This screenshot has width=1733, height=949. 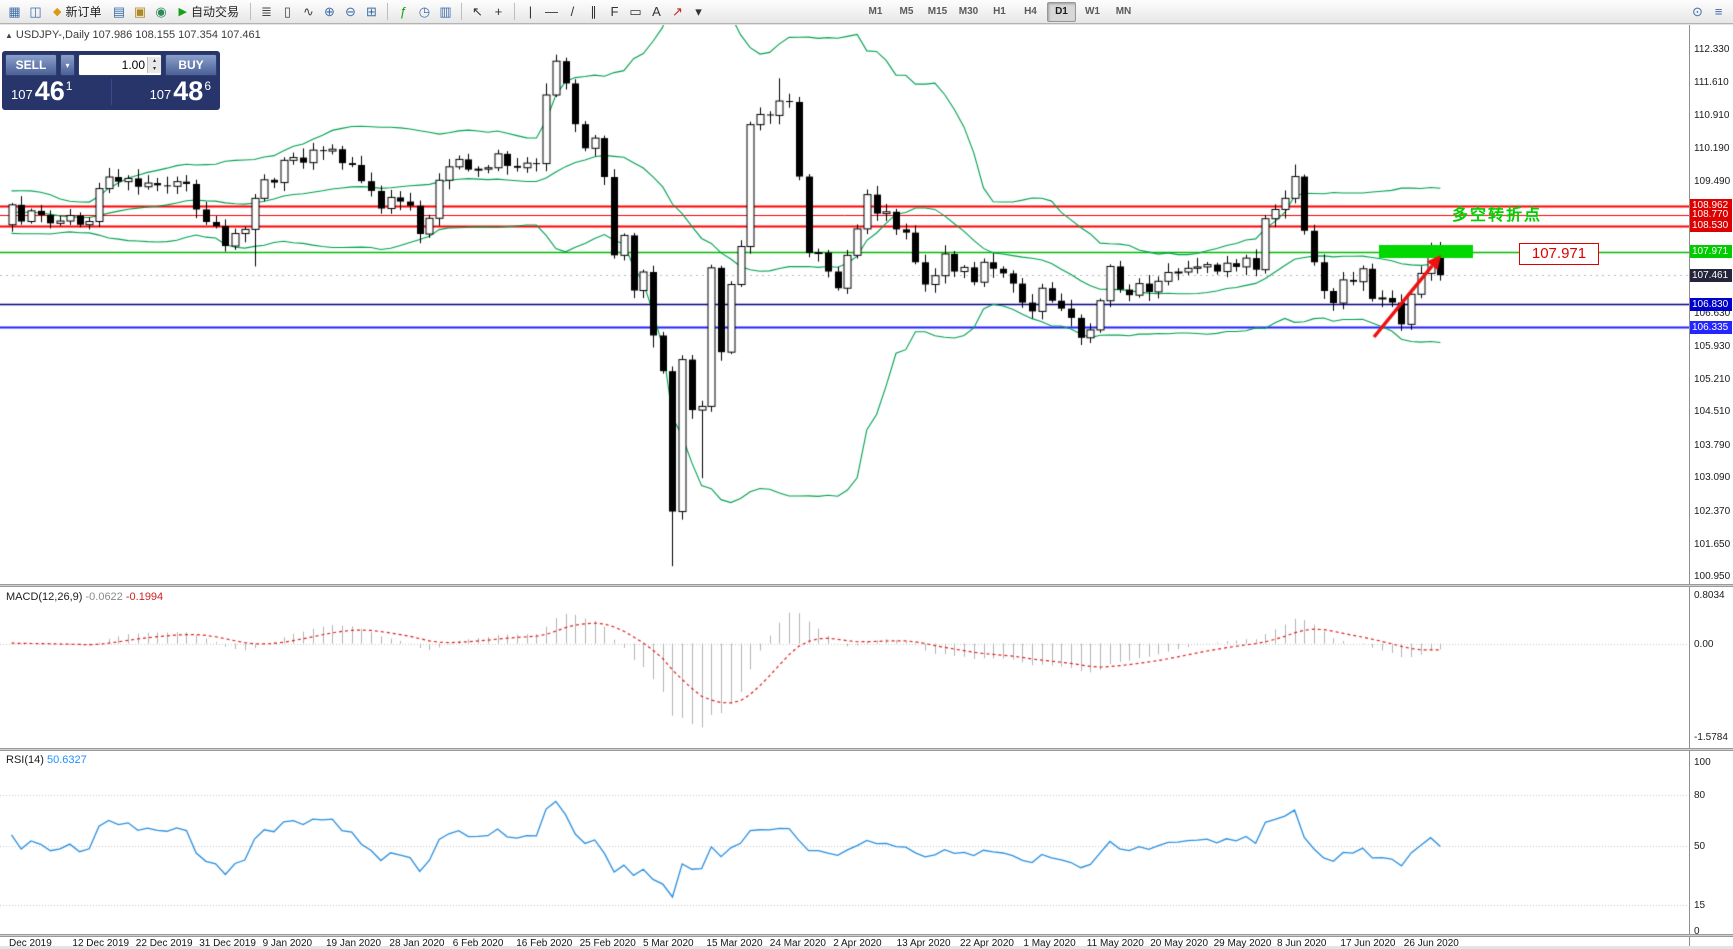 What do you see at coordinates (119, 11) in the screenshot?
I see `profiles-icon: ▤` at bounding box center [119, 11].